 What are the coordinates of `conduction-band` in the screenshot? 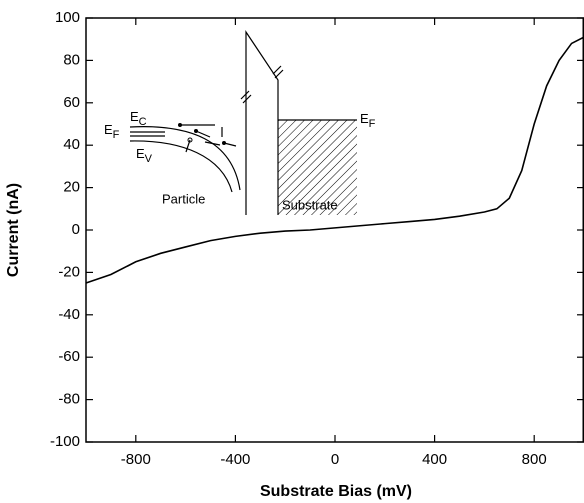 It's located at (185, 158).